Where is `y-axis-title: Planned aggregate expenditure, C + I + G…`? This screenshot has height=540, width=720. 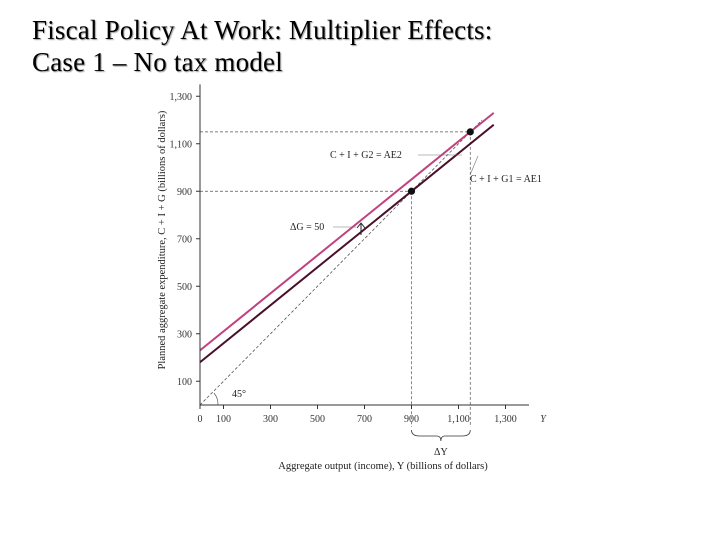 y-axis-title: Planned aggregate expenditure, C + I + G… is located at coordinates (162, 239).